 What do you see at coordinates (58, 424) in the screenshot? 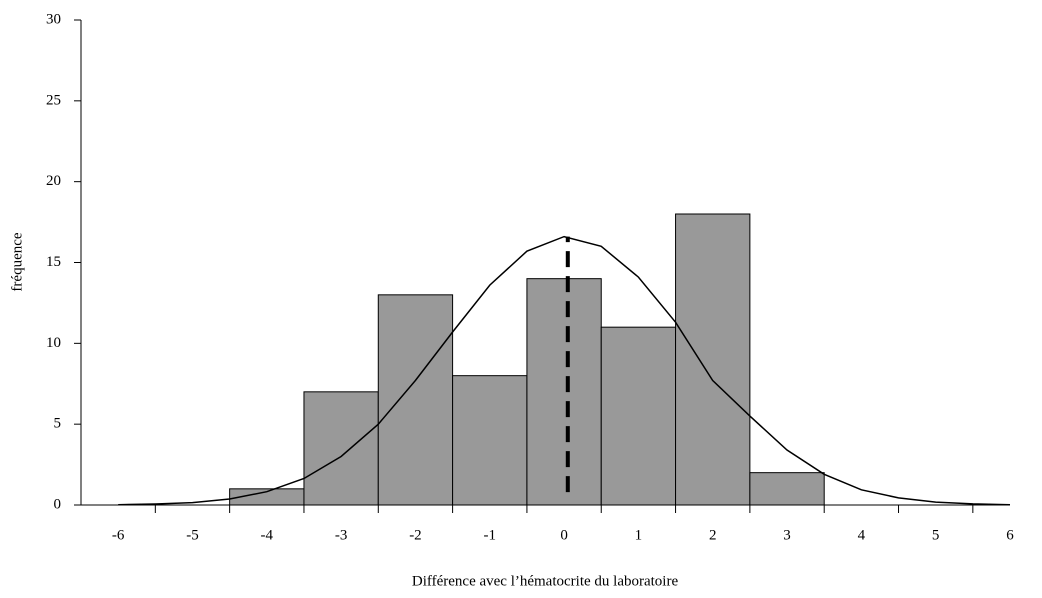
I see `y-tick-label: 5` at bounding box center [58, 424].